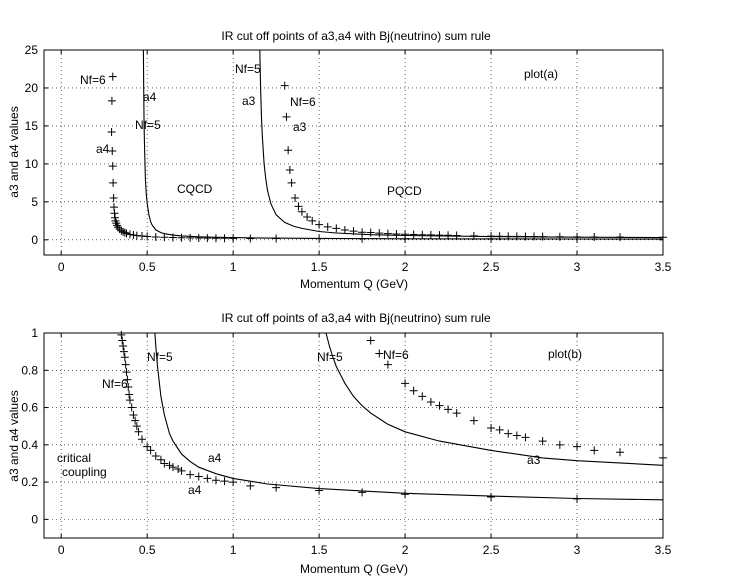 The width and height of the screenshot is (746, 577). Describe the element at coordinates (195, 490) in the screenshot. I see `annotation-b-a4-lower: a4` at that location.